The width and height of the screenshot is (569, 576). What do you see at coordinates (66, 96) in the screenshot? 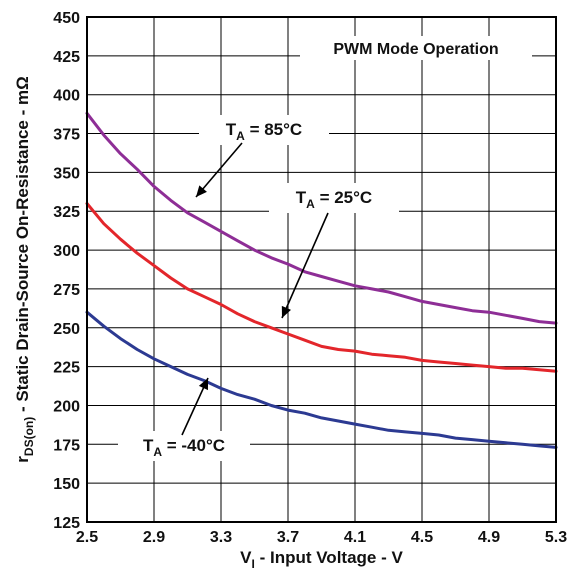
I see `y-tick-label: 400` at bounding box center [66, 96].